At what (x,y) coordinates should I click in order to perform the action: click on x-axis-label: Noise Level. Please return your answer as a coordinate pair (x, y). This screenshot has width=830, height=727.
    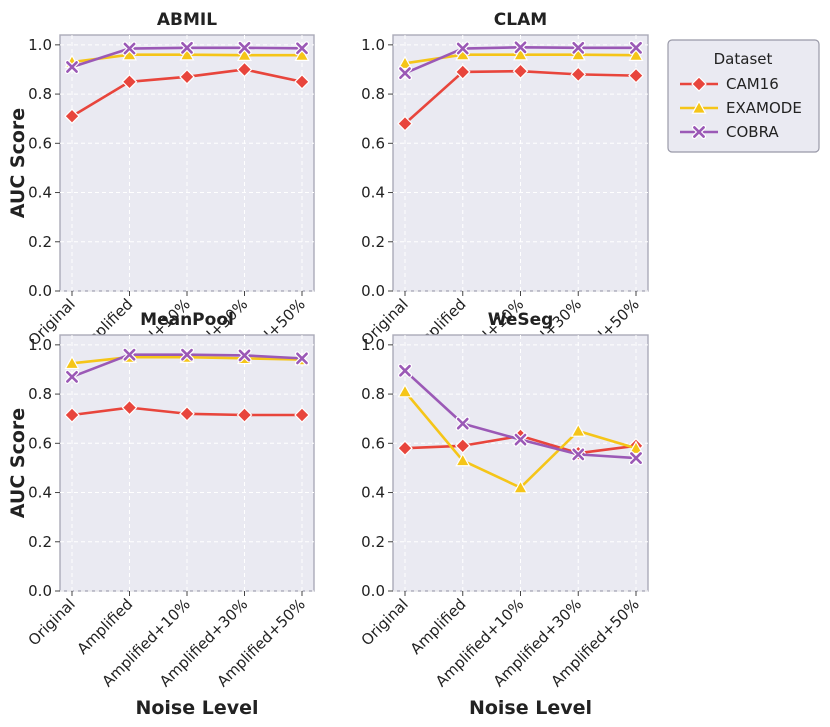
    Looking at the image, I should click on (530, 708).